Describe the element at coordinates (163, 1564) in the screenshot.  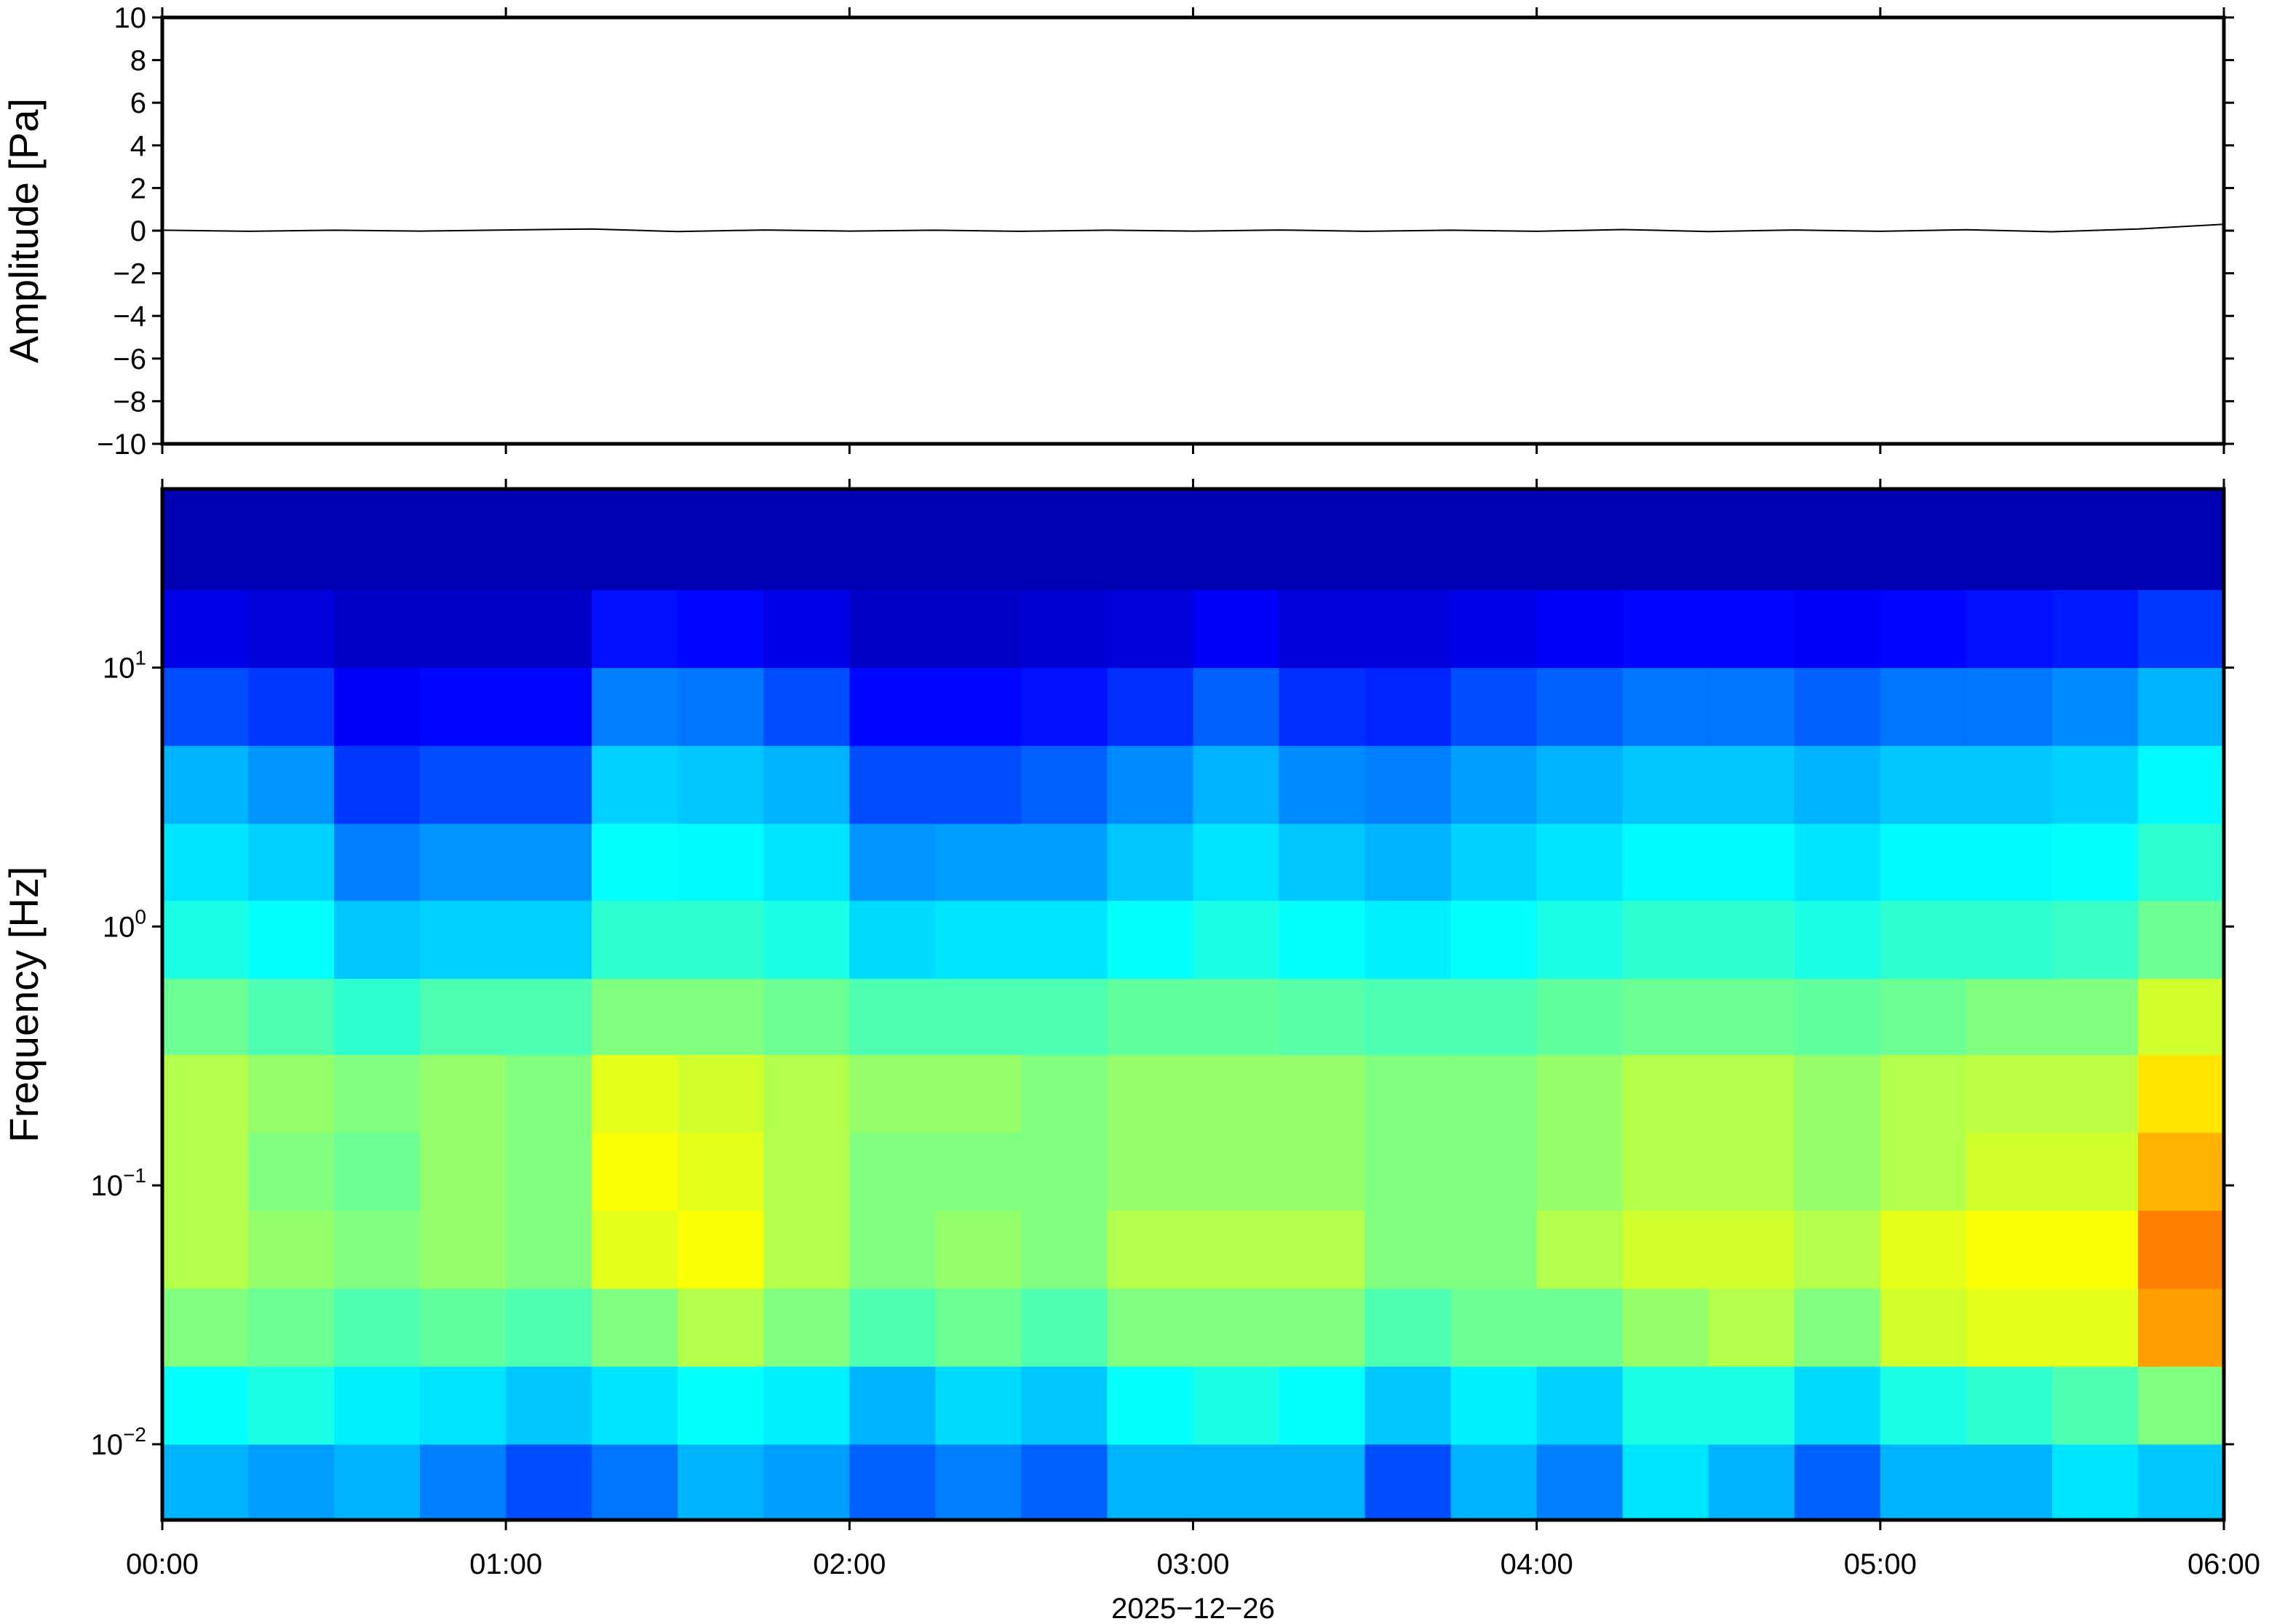
I see `x-tick-label: 00:00` at that location.